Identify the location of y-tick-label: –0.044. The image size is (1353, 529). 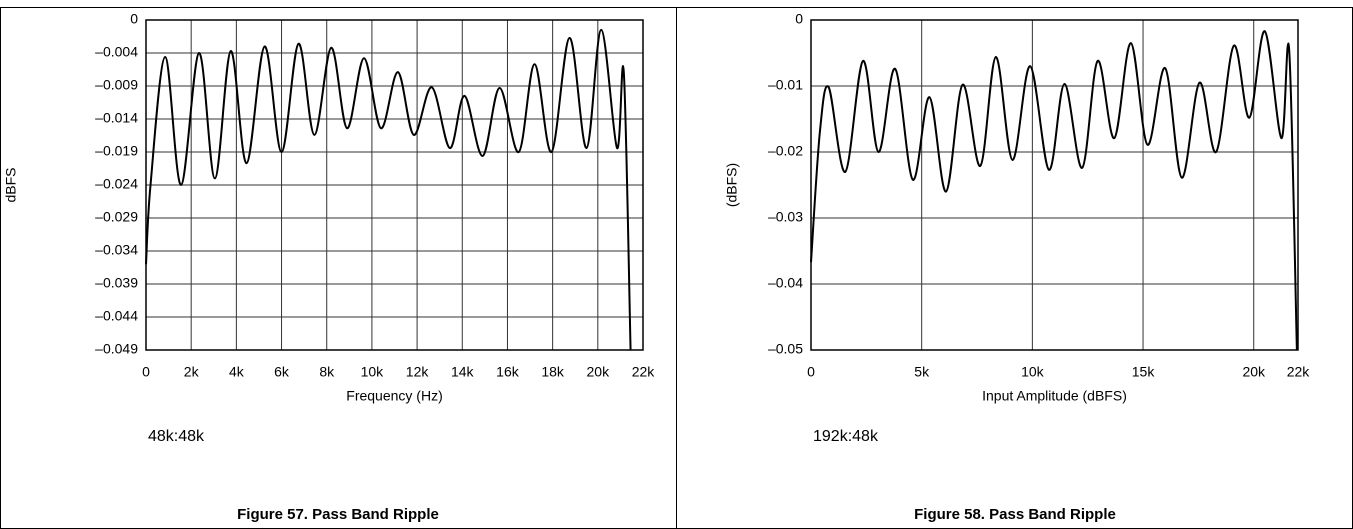
(116, 316).